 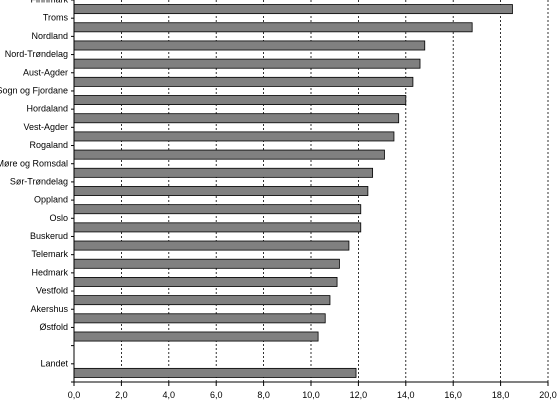 What do you see at coordinates (453, 395) in the screenshot?
I see `x-tick-label: 16,0` at bounding box center [453, 395].